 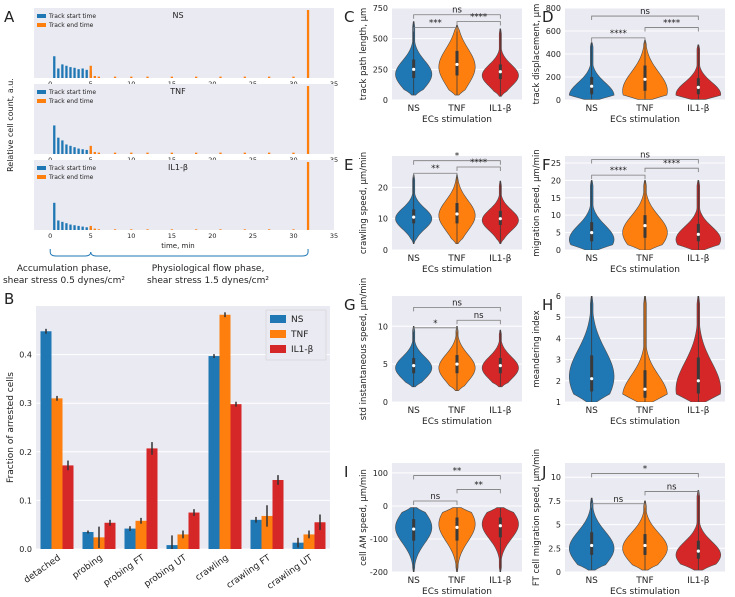 What do you see at coordinates (558, 233) in the screenshot?
I see `y-tick-label: 5` at bounding box center [558, 233].